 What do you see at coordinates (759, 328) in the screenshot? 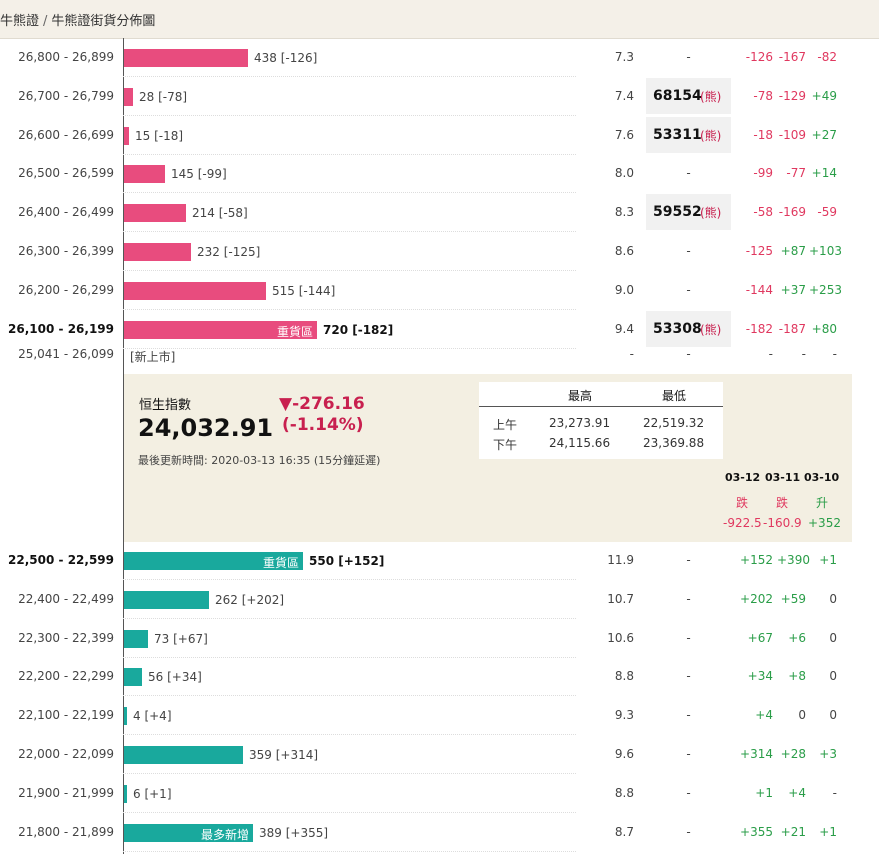
I see `change-1: -182` at bounding box center [759, 328].